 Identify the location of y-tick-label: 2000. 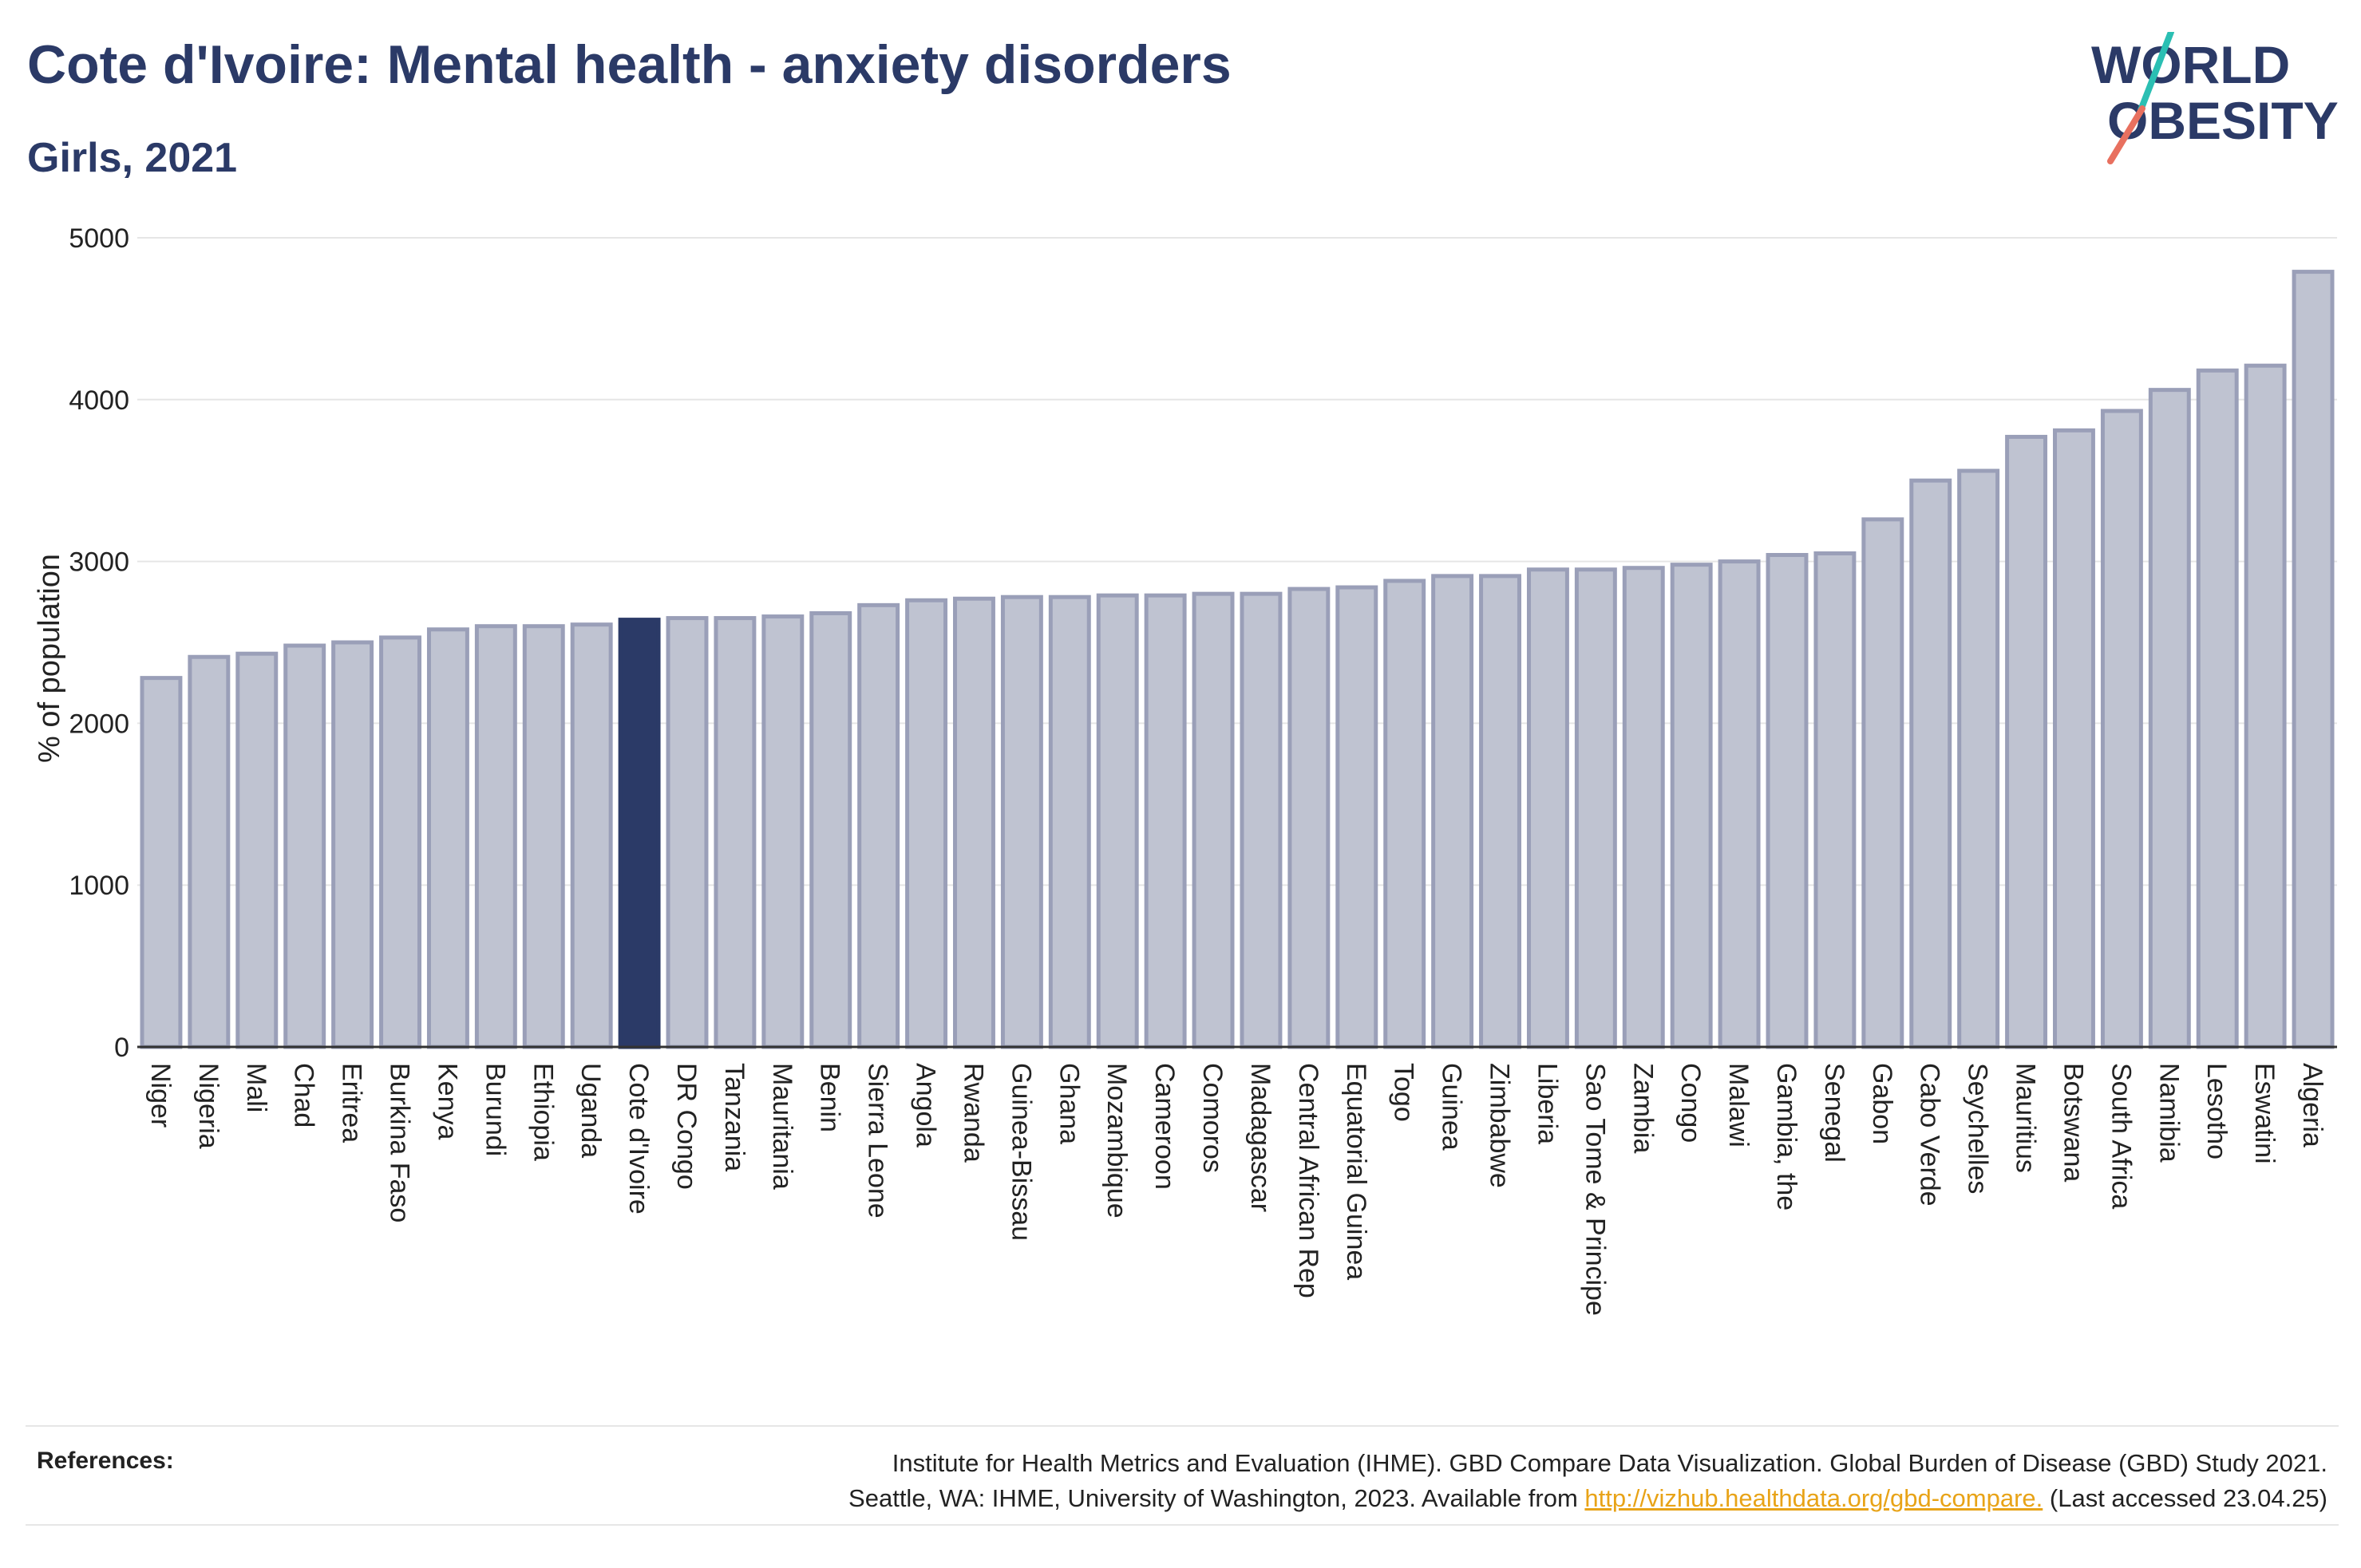
(99, 724).